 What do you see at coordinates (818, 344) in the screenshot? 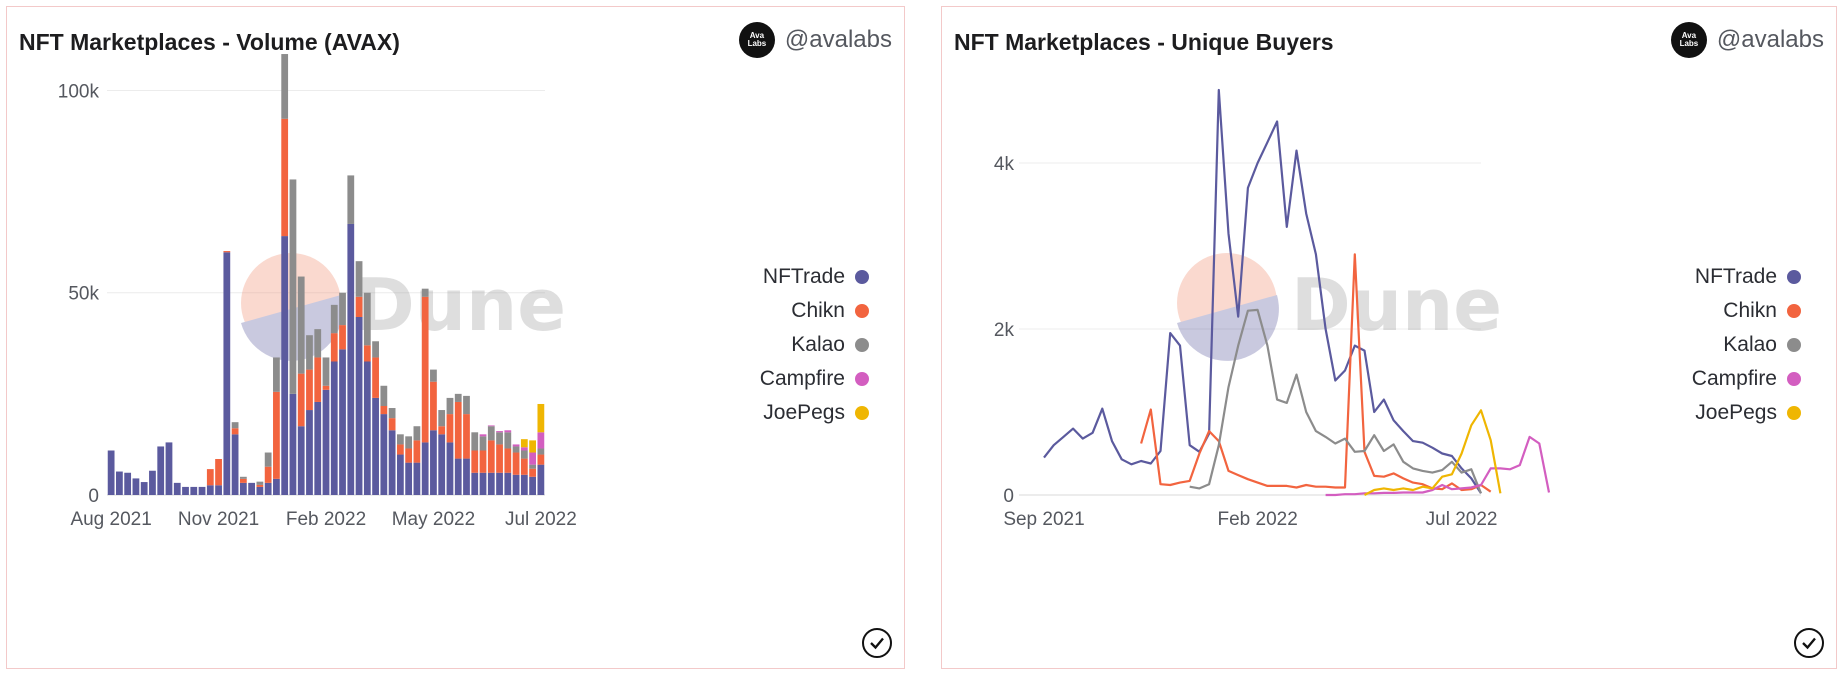
I see `legend-label: Kalao` at bounding box center [818, 344].